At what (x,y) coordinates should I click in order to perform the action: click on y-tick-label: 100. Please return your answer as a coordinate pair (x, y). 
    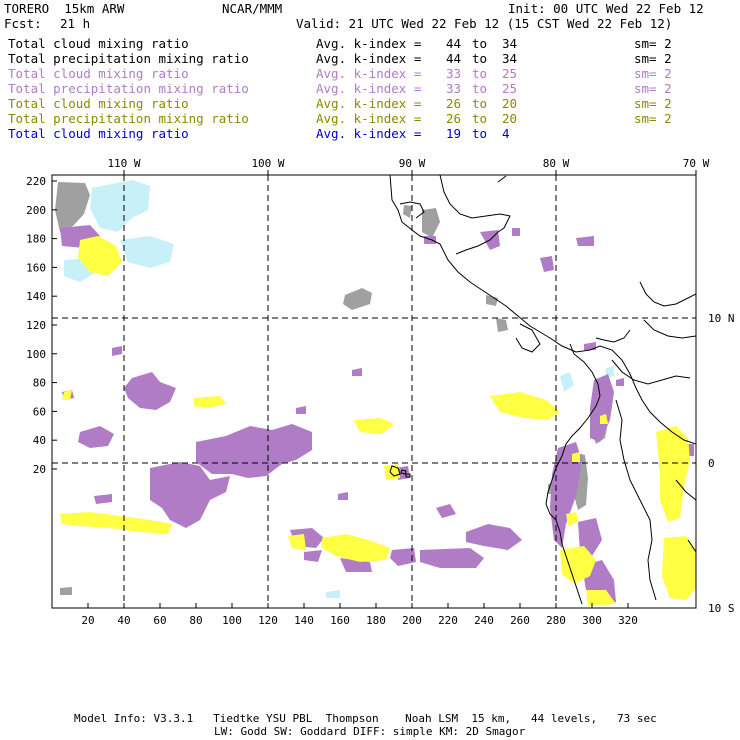
    Looking at the image, I should click on (36, 354).